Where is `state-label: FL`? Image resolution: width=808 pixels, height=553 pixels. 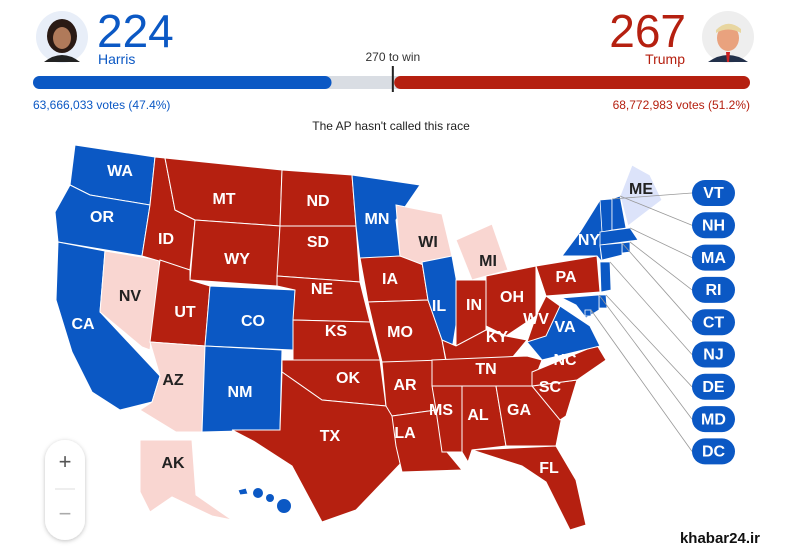 state-label: FL is located at coordinates (549, 468).